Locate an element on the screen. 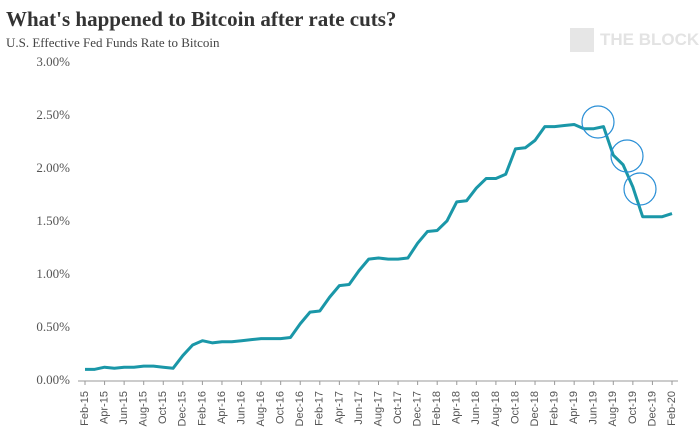 The image size is (700, 444). x-tick-label: Jun-17 is located at coordinates (359, 408).